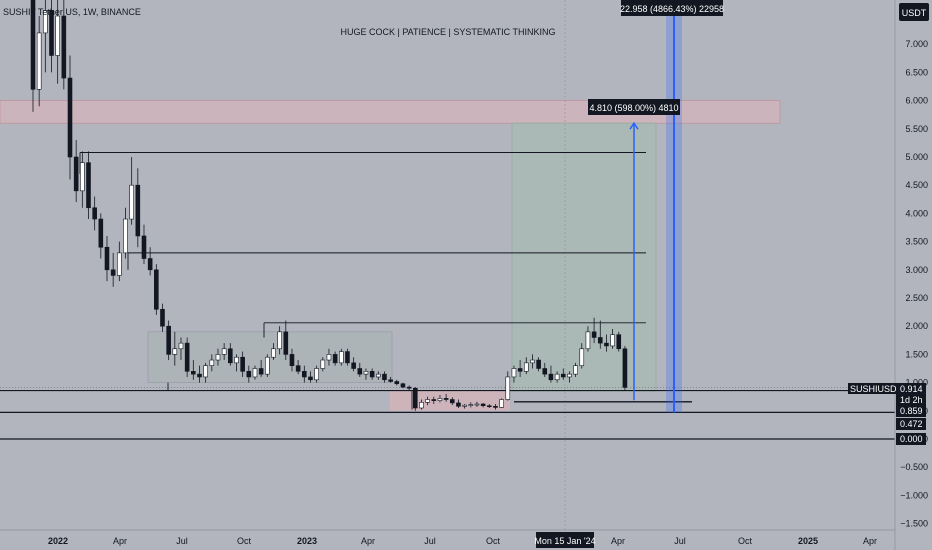 Image resolution: width=932 pixels, height=550 pixels. I want to click on price-tick-label: 4.500, so click(916, 185).